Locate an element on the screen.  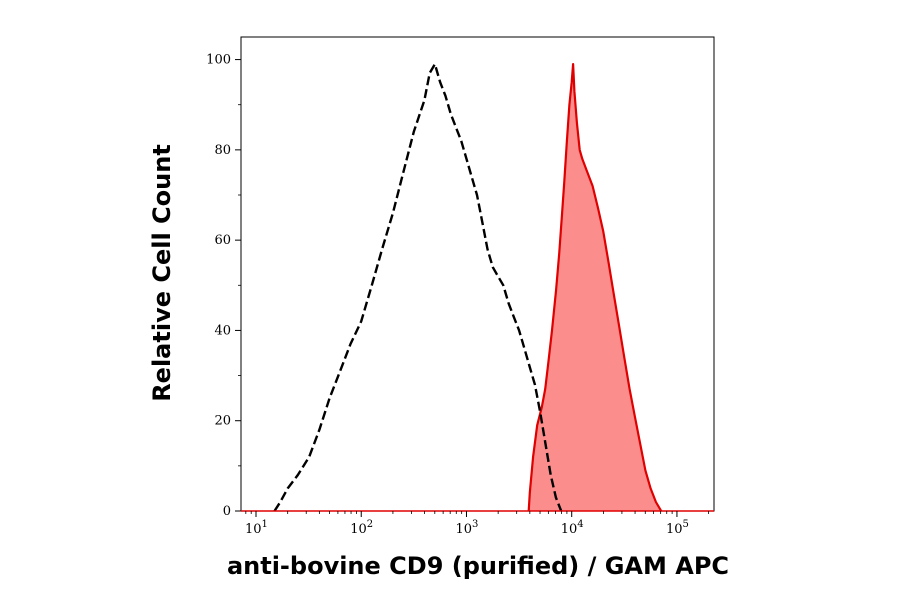
x-tick-label: 10⁴ is located at coordinates (572, 528).